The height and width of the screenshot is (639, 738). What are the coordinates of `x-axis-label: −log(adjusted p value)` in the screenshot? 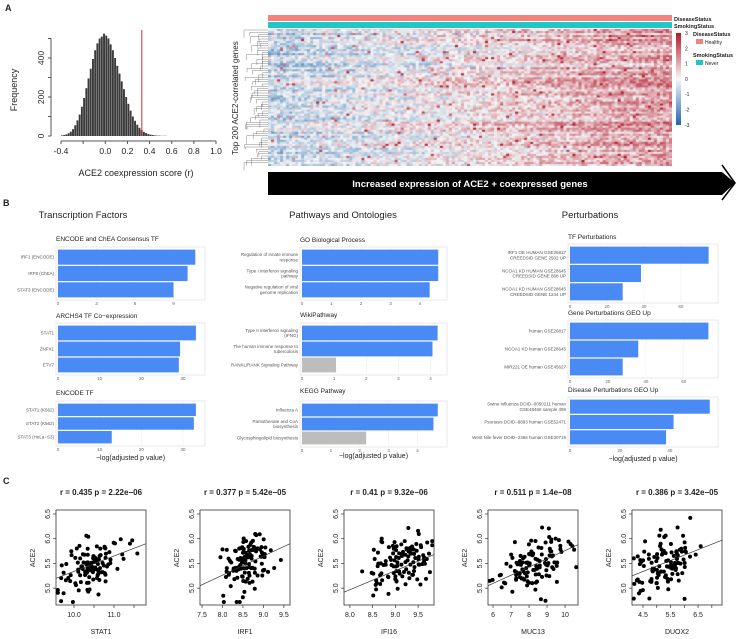 It's located at (130, 458).